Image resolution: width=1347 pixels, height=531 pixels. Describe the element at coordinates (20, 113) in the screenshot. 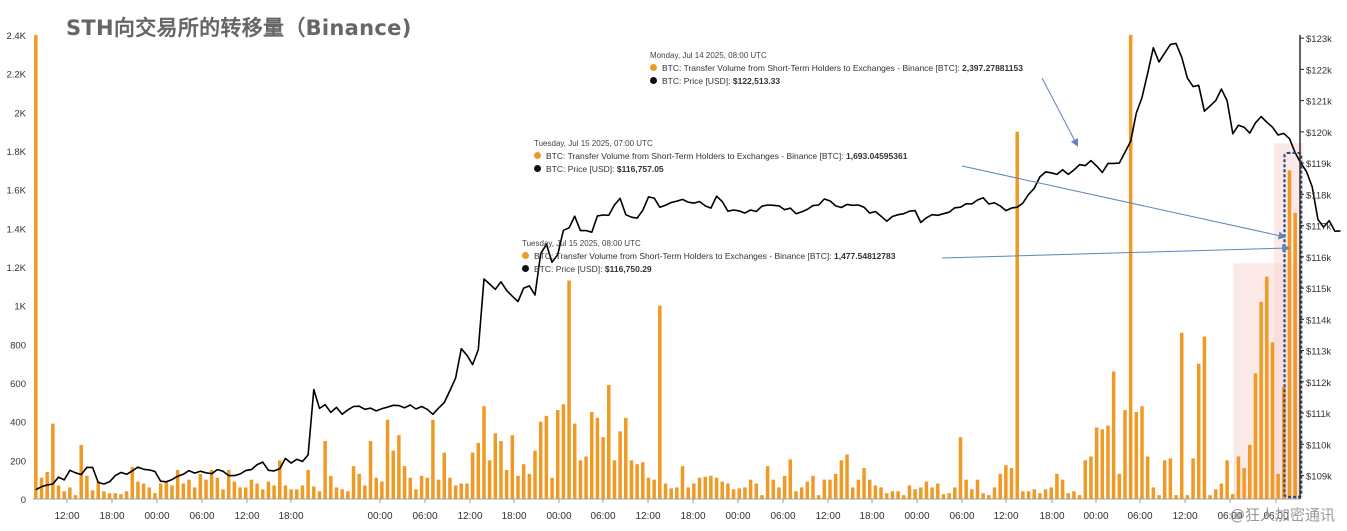

I see `y-left-tick-label: 2K` at that location.